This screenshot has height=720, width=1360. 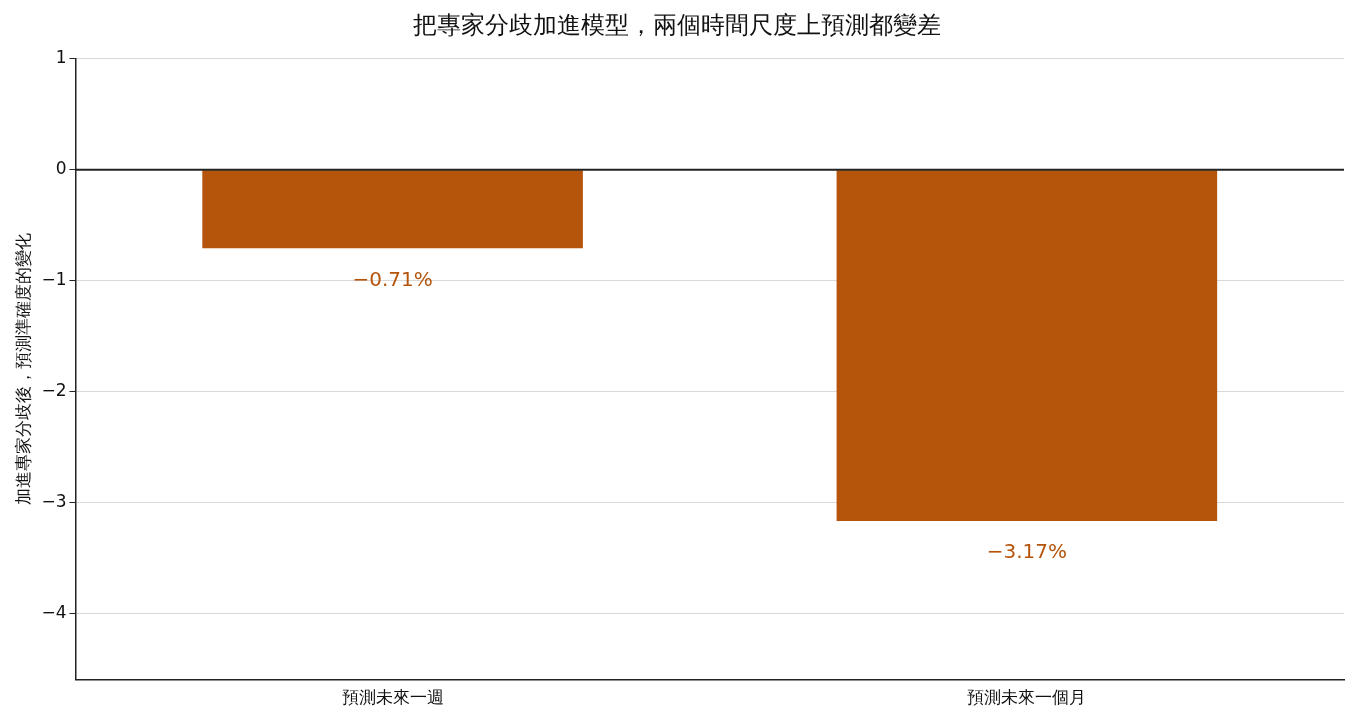 What do you see at coordinates (61, 57) in the screenshot?
I see `y-tick-label: 1` at bounding box center [61, 57].